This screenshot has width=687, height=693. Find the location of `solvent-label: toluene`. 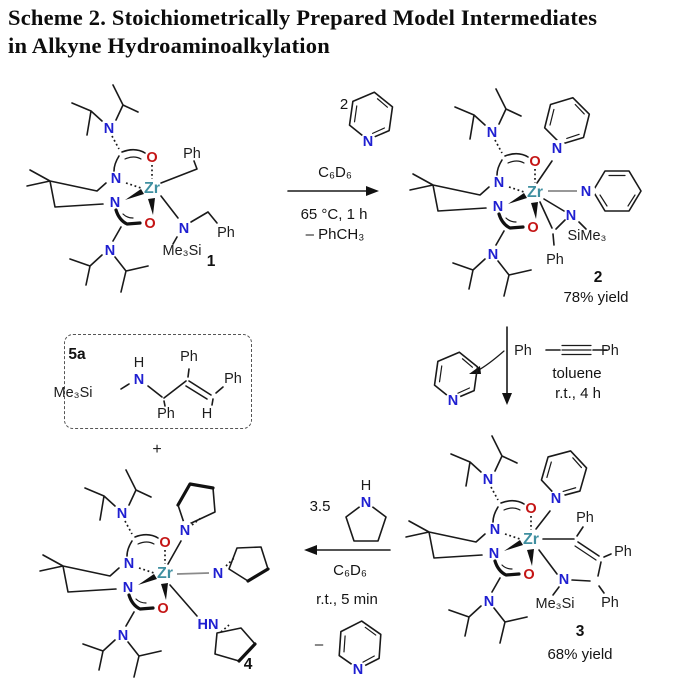

solvent-label: toluene is located at coordinates (576, 373).